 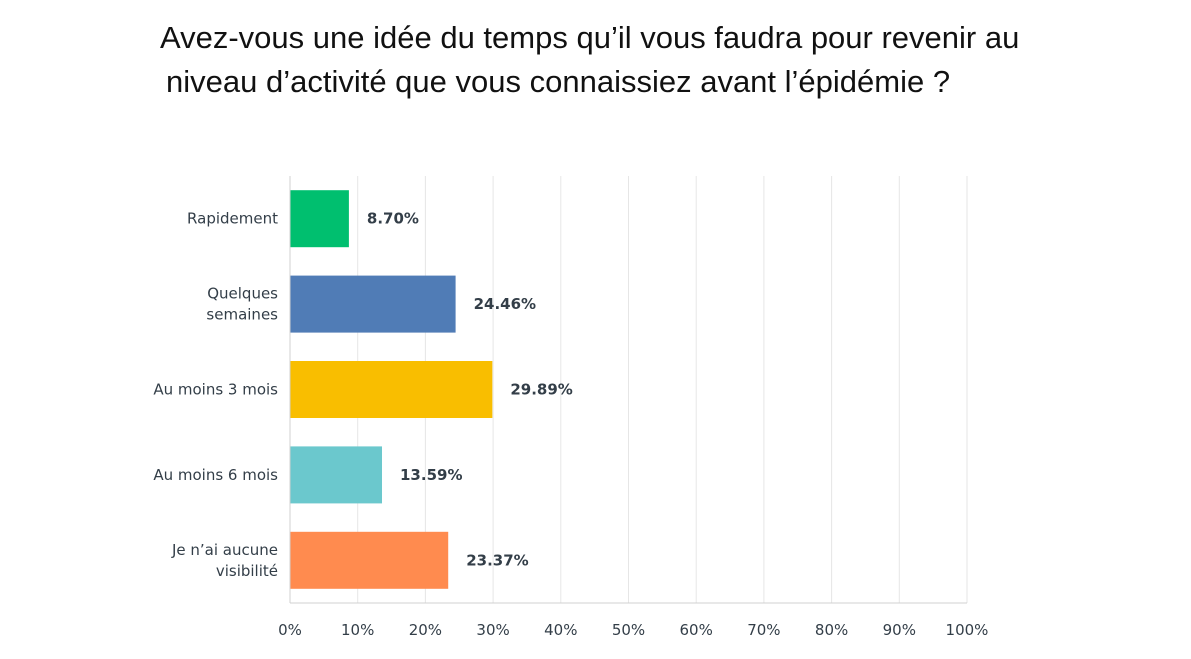 What do you see at coordinates (899, 630) in the screenshot?
I see `x-tick-label-90: 90%` at bounding box center [899, 630].